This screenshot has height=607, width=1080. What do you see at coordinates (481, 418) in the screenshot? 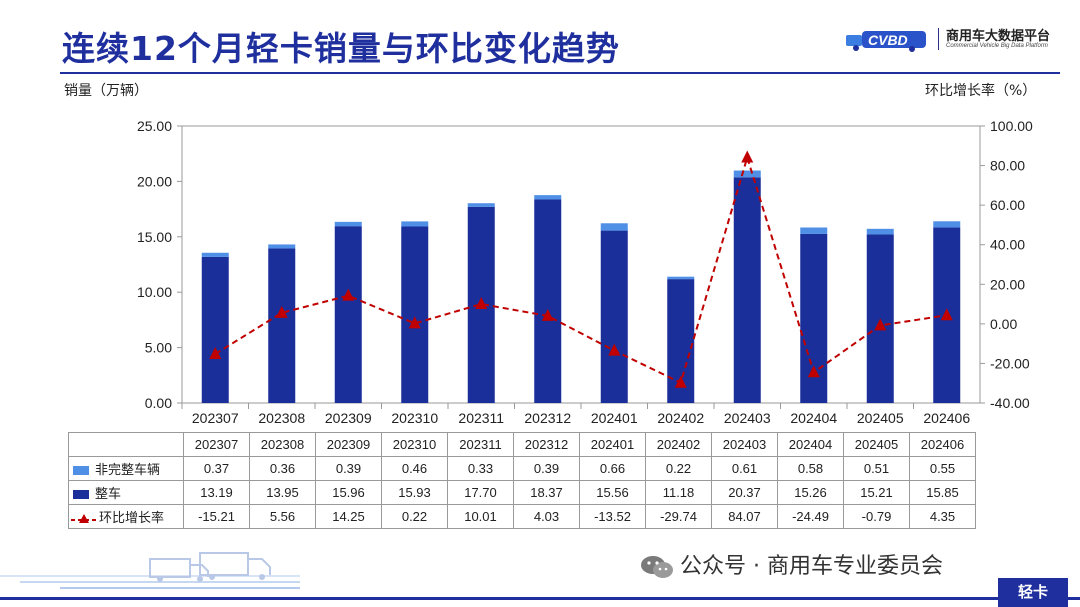
I see `category-label: 202311` at bounding box center [481, 418].